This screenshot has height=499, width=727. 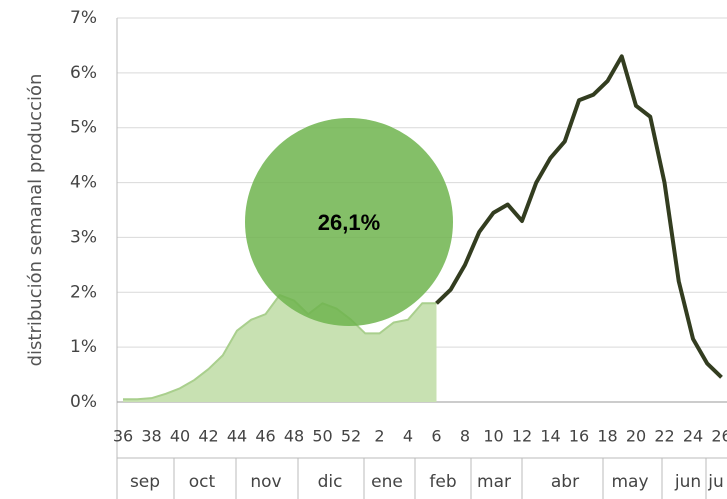 I want to click on y-tick-label: 1%, so click(x=83, y=347).